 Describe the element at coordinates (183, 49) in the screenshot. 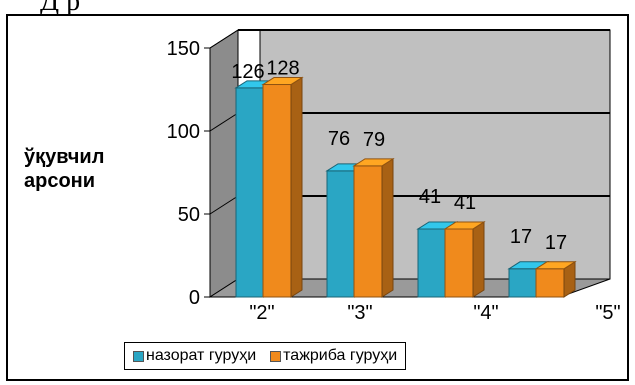

I see `y-tick-label: 150` at that location.